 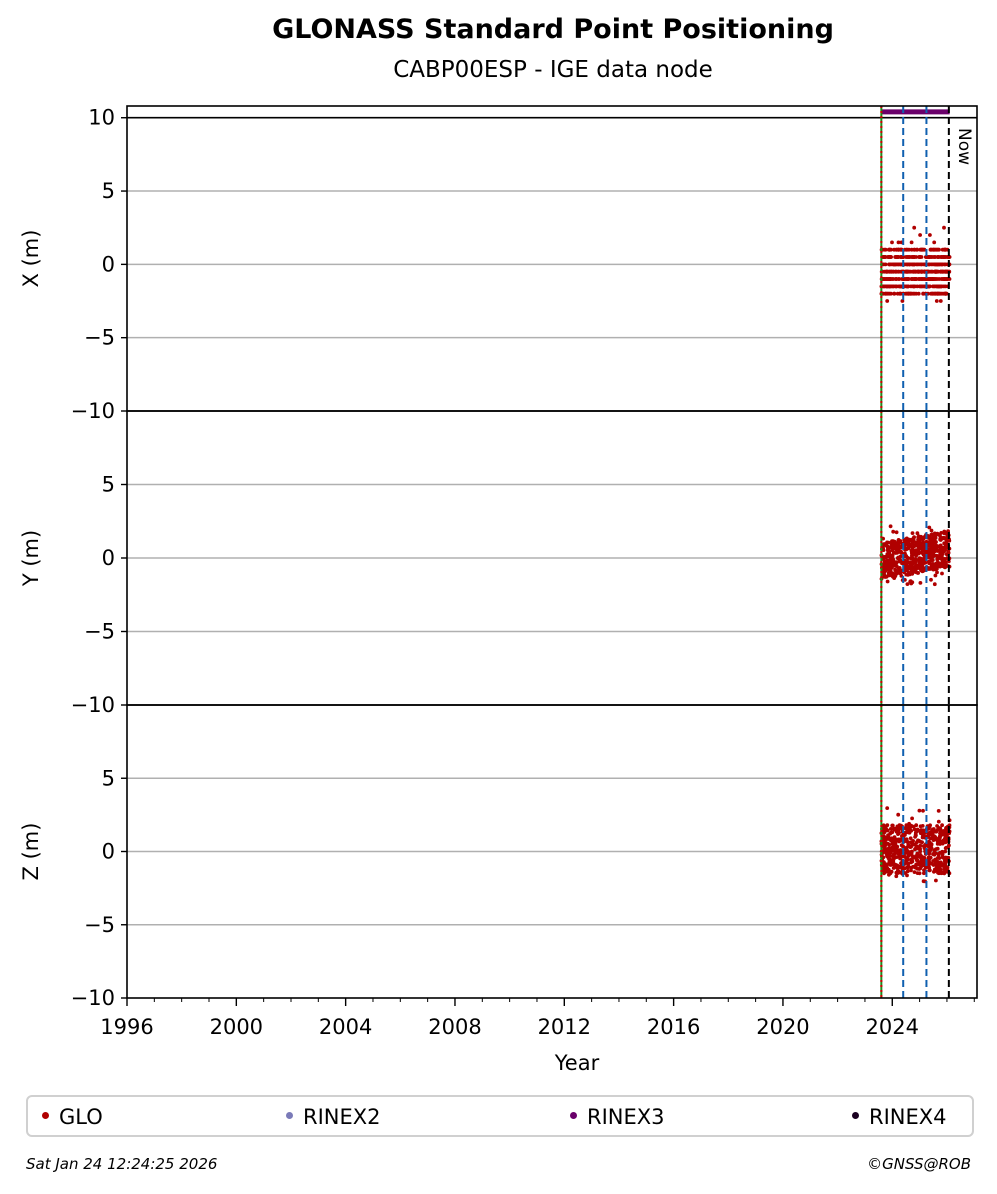 I want to click on legend-marker-glo, so click(x=45, y=1115).